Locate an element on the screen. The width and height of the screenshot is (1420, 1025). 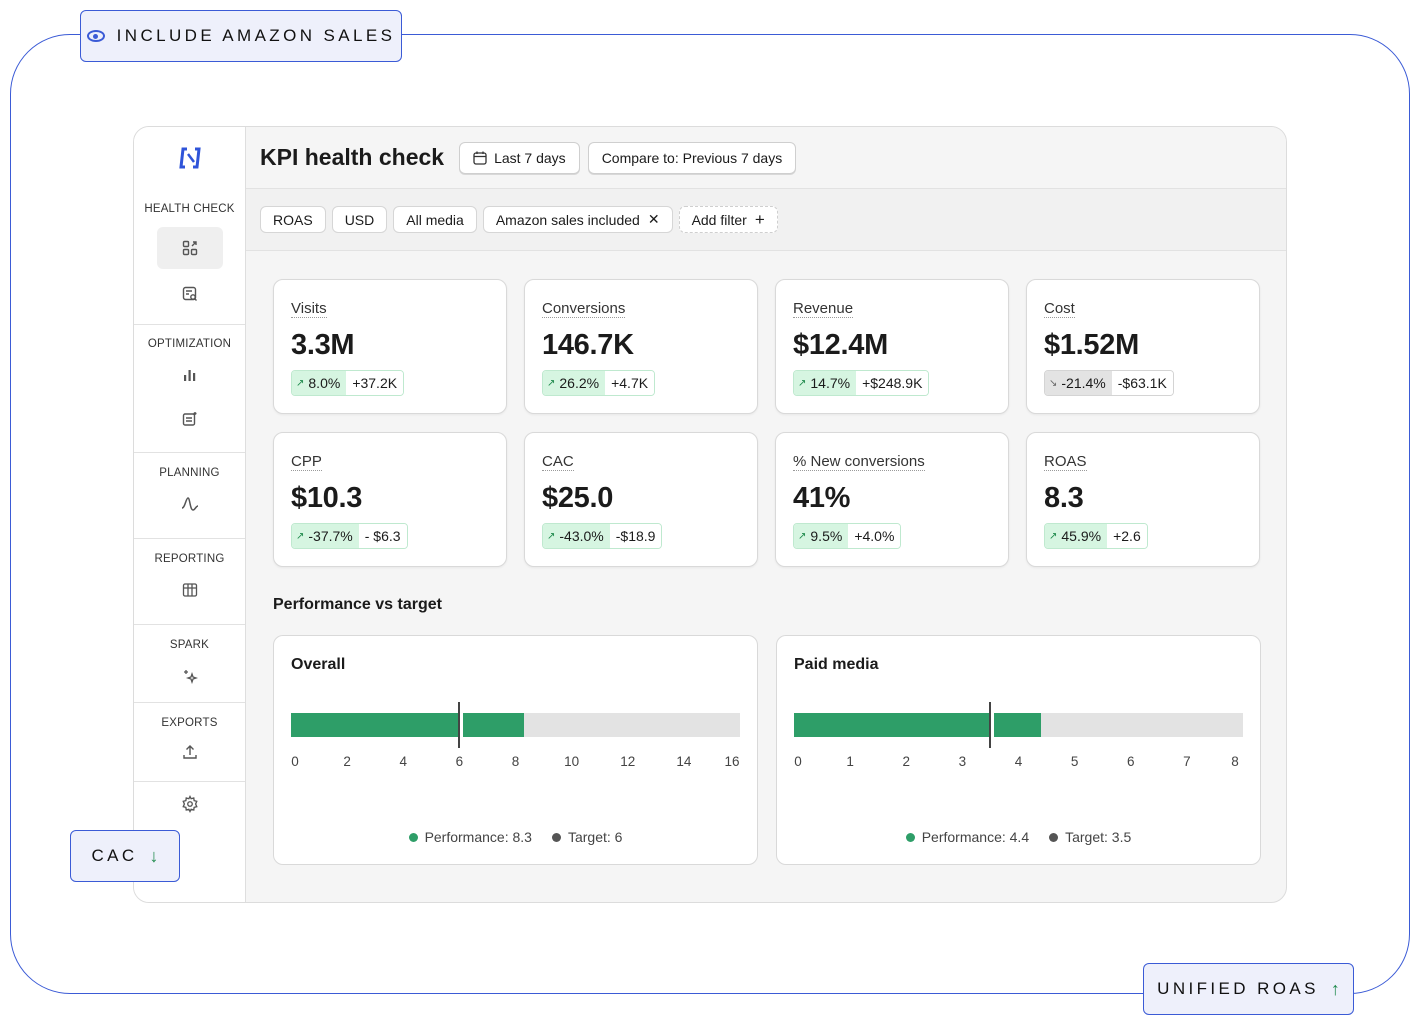
sidebar-section-spark: SPARK is located at coordinates (189, 668).